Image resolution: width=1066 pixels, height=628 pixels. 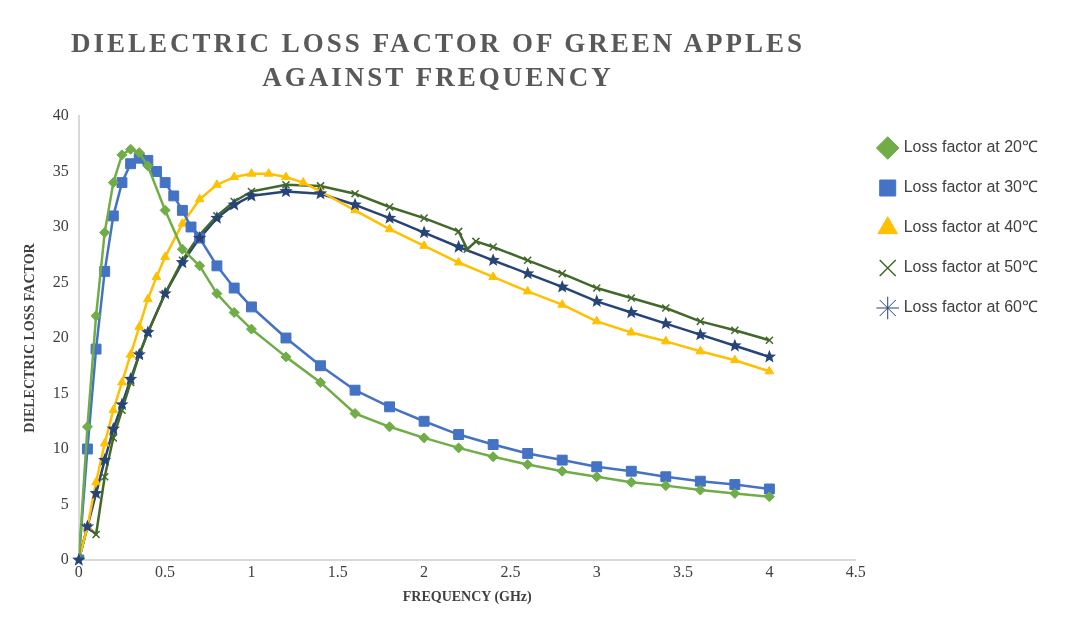 What do you see at coordinates (60, 226) in the screenshot?
I see `y-tick-label: 30` at bounding box center [60, 226].